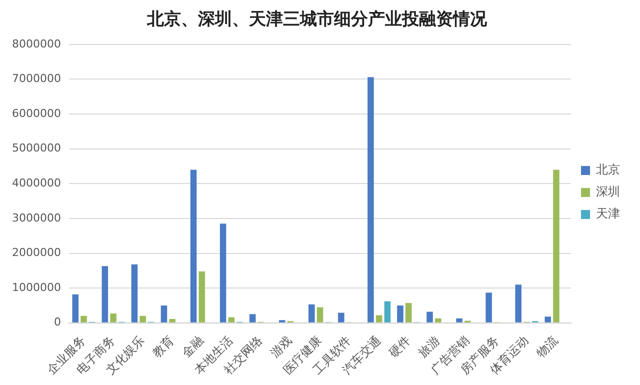 The image size is (640, 385). What do you see at coordinates (36, 287) in the screenshot?
I see `y-tick-label: 1000000` at bounding box center [36, 287].